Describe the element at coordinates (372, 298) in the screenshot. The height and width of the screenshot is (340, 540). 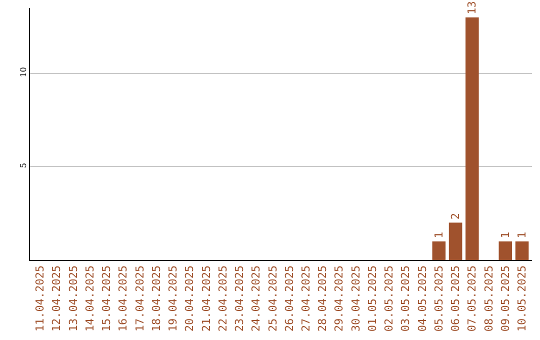
I see `x-tick-label: 01.05.2025` at that location.